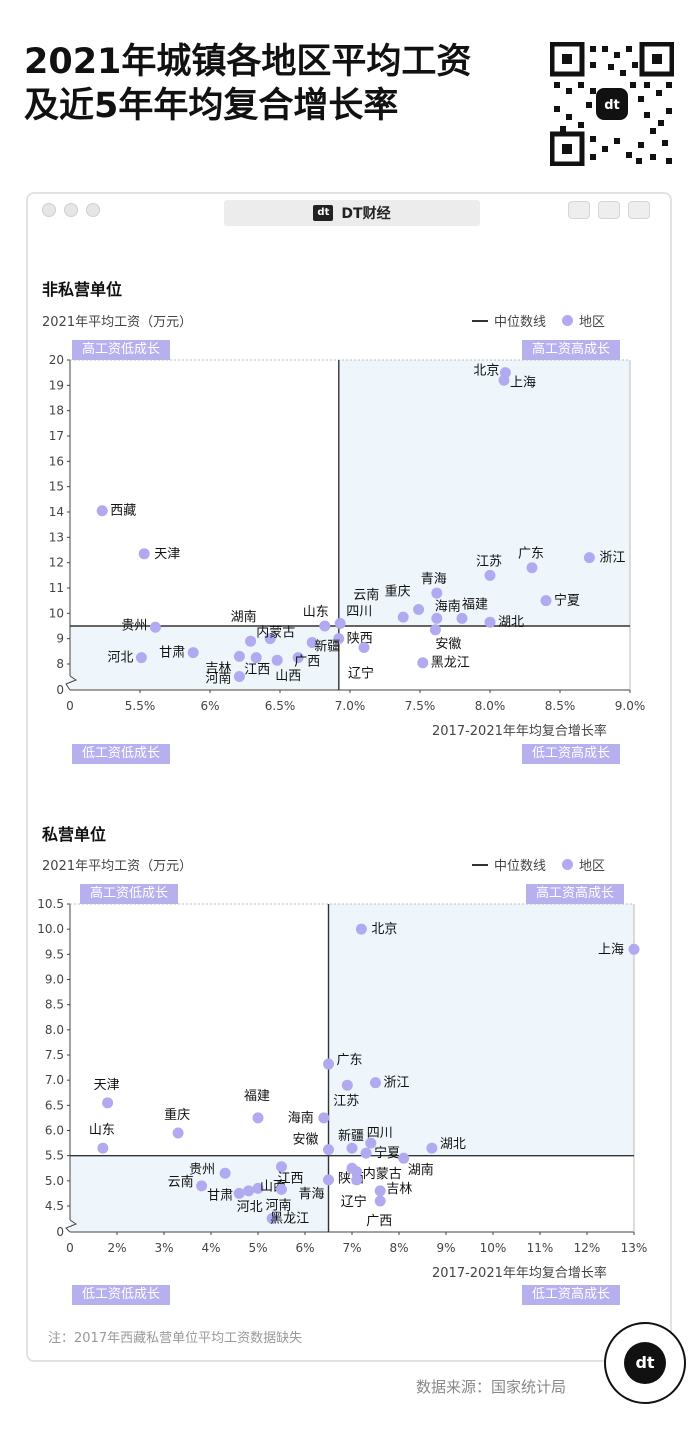 The width and height of the screenshot is (700, 1436). I want to click on chart1-point-label: 海南, so click(448, 606).